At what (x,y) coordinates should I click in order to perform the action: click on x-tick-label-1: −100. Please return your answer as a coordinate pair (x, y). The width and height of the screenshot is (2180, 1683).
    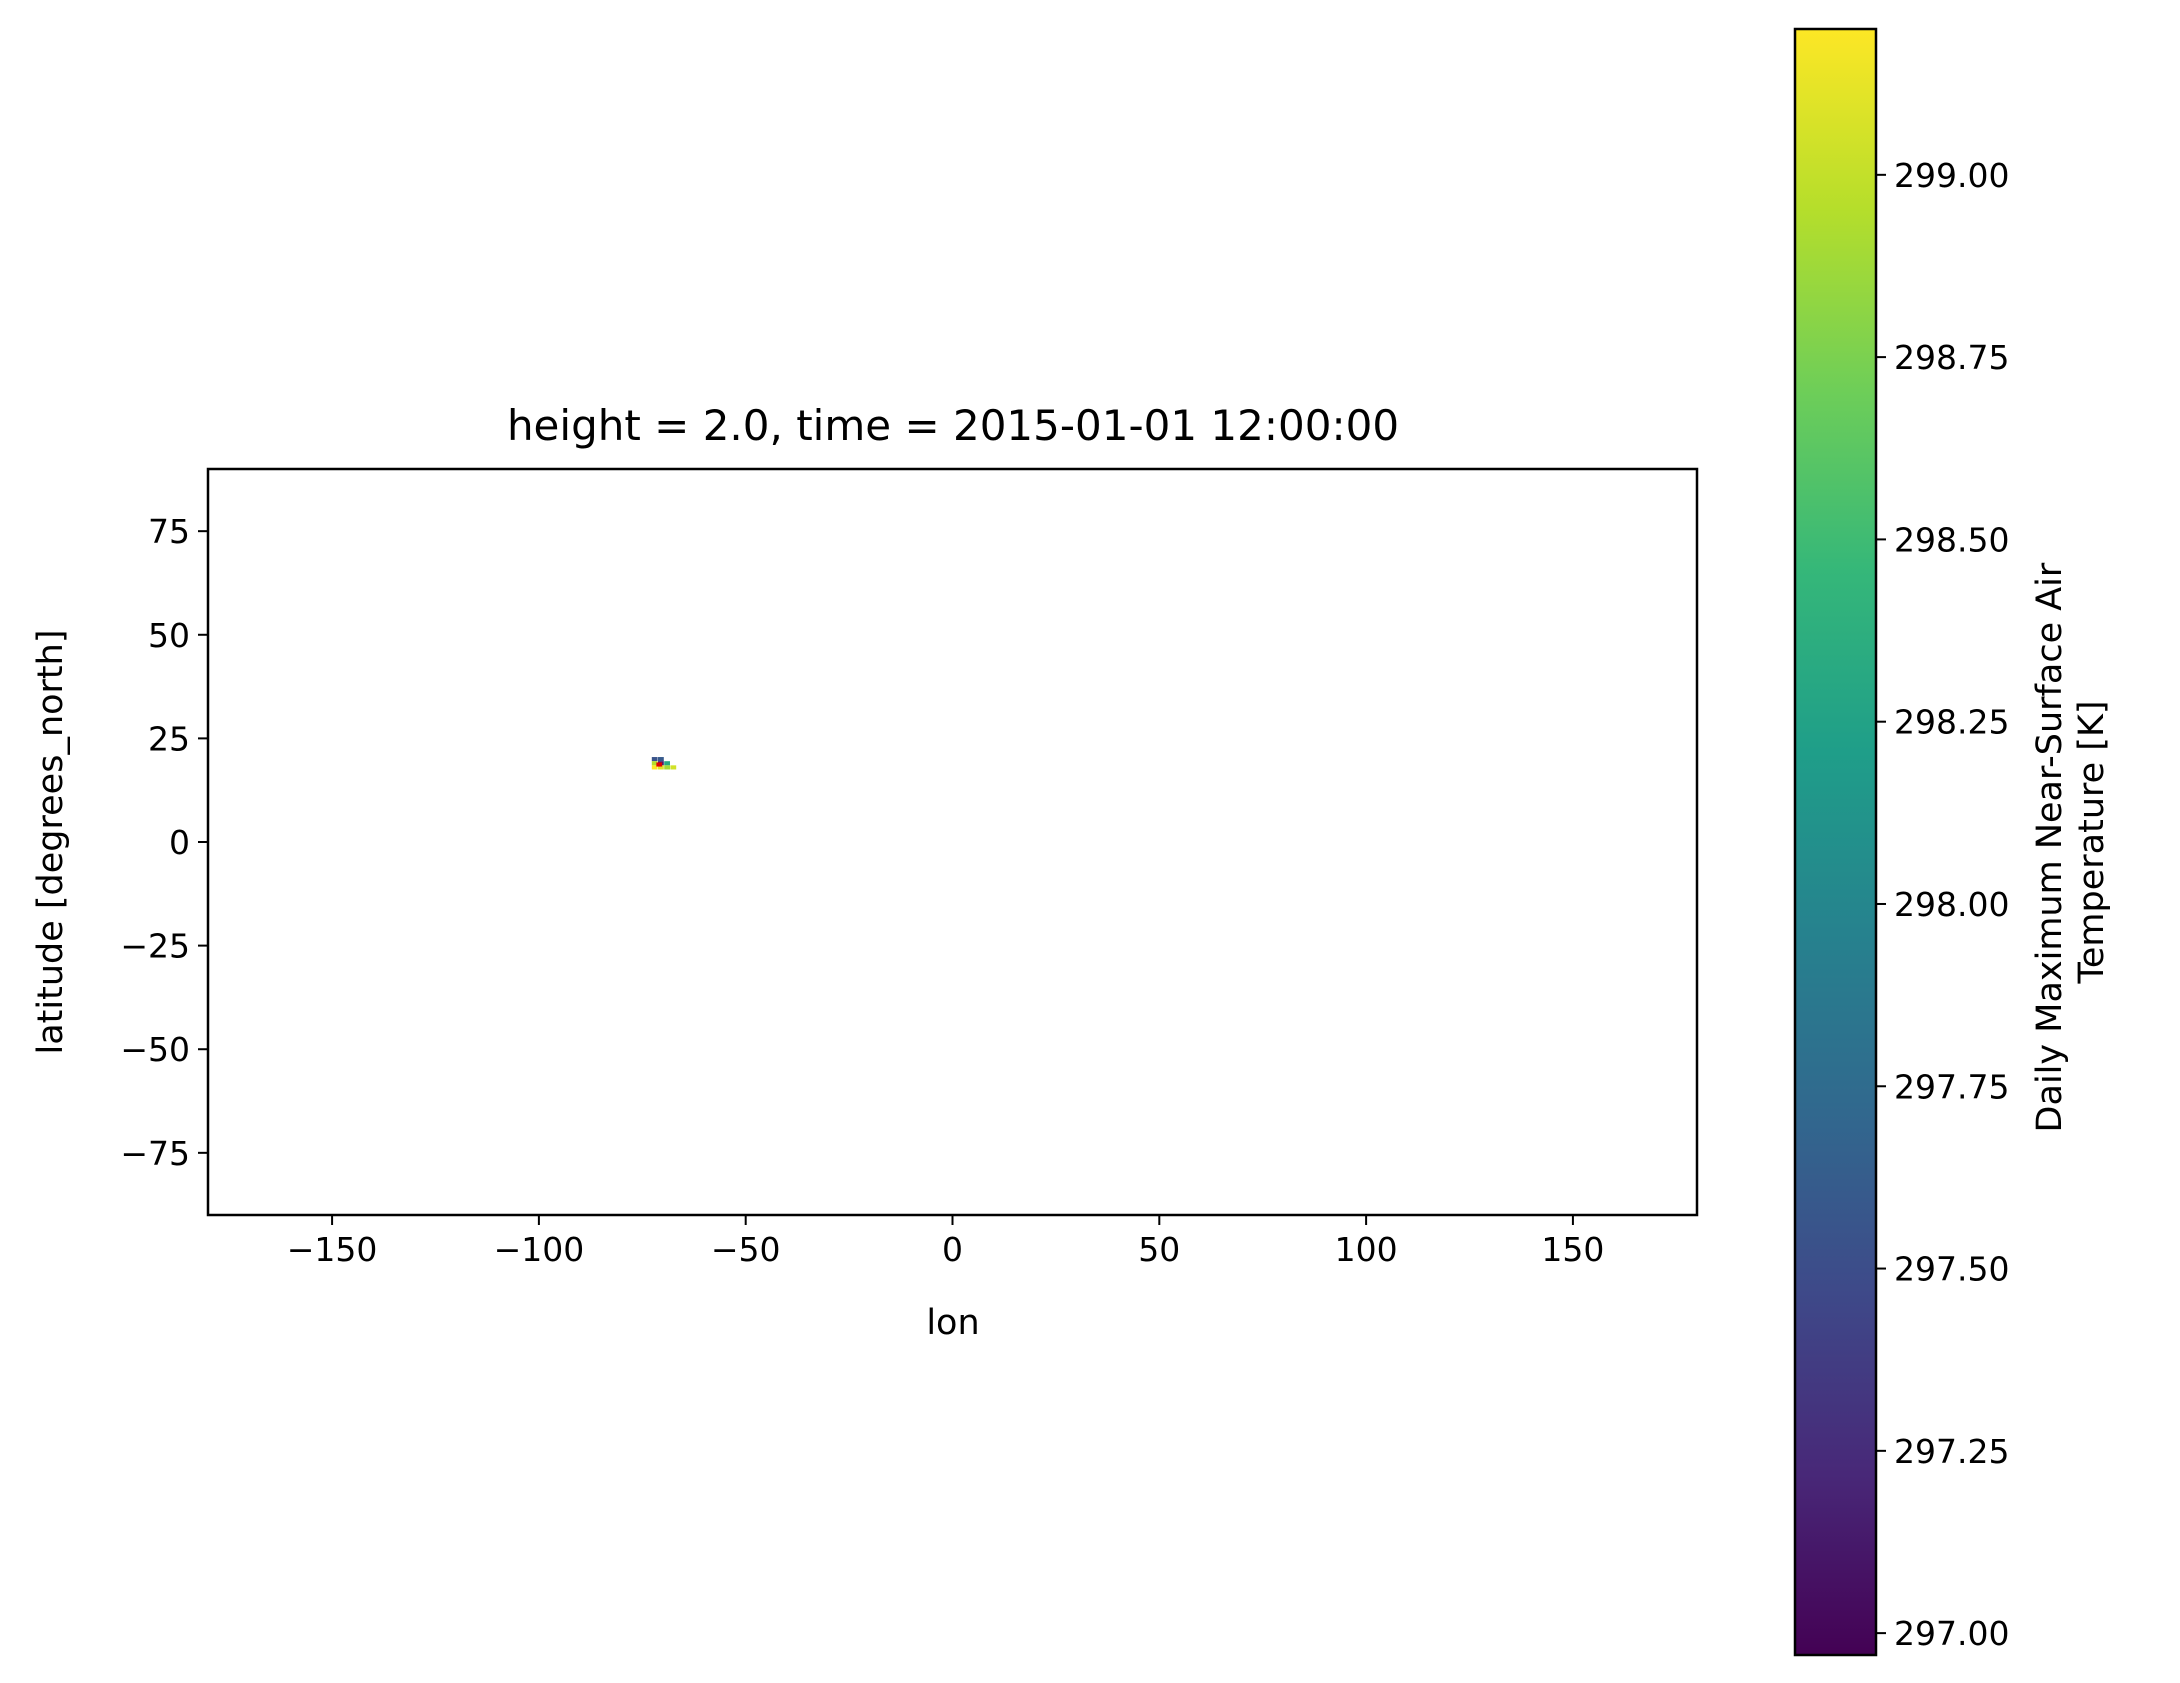
    Looking at the image, I should click on (539, 1249).